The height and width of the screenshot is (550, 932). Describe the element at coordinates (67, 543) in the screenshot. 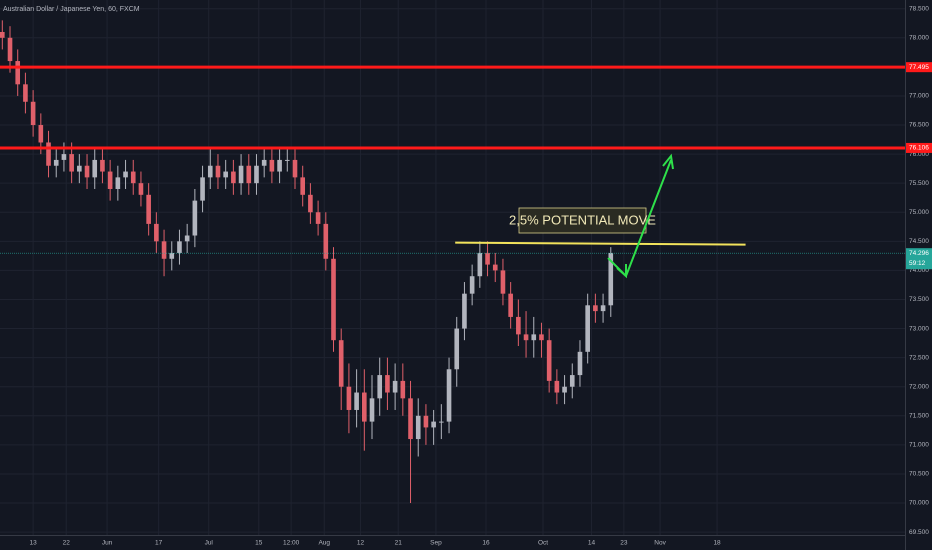

I see `x-tick-label: 22` at that location.